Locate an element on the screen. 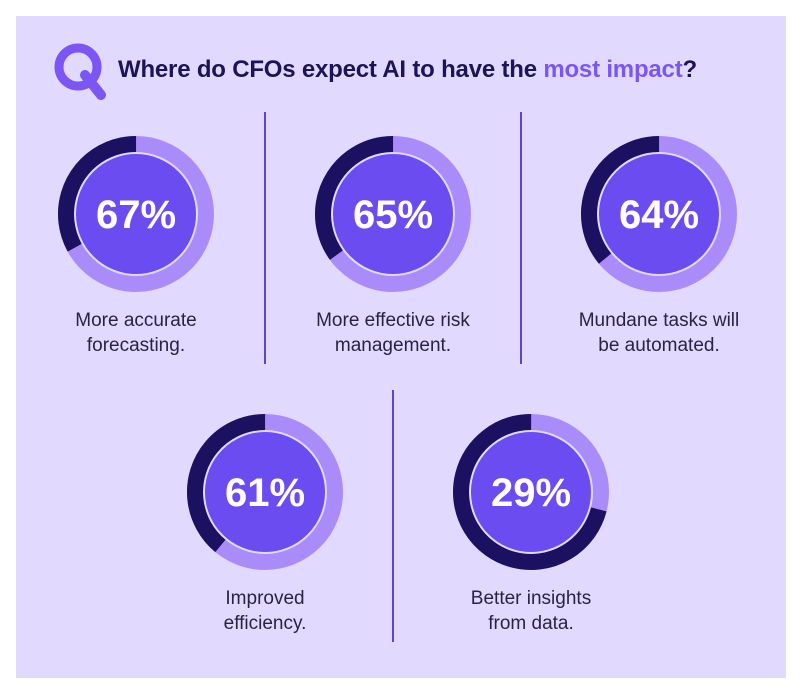 The height and width of the screenshot is (694, 800). donut-chart: 64% is located at coordinates (659, 214).